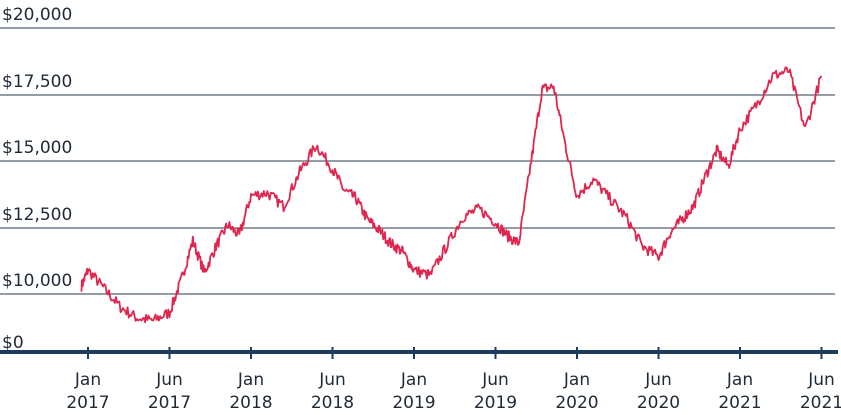  I want to click on y-tick-label: $12,500, so click(37, 215).